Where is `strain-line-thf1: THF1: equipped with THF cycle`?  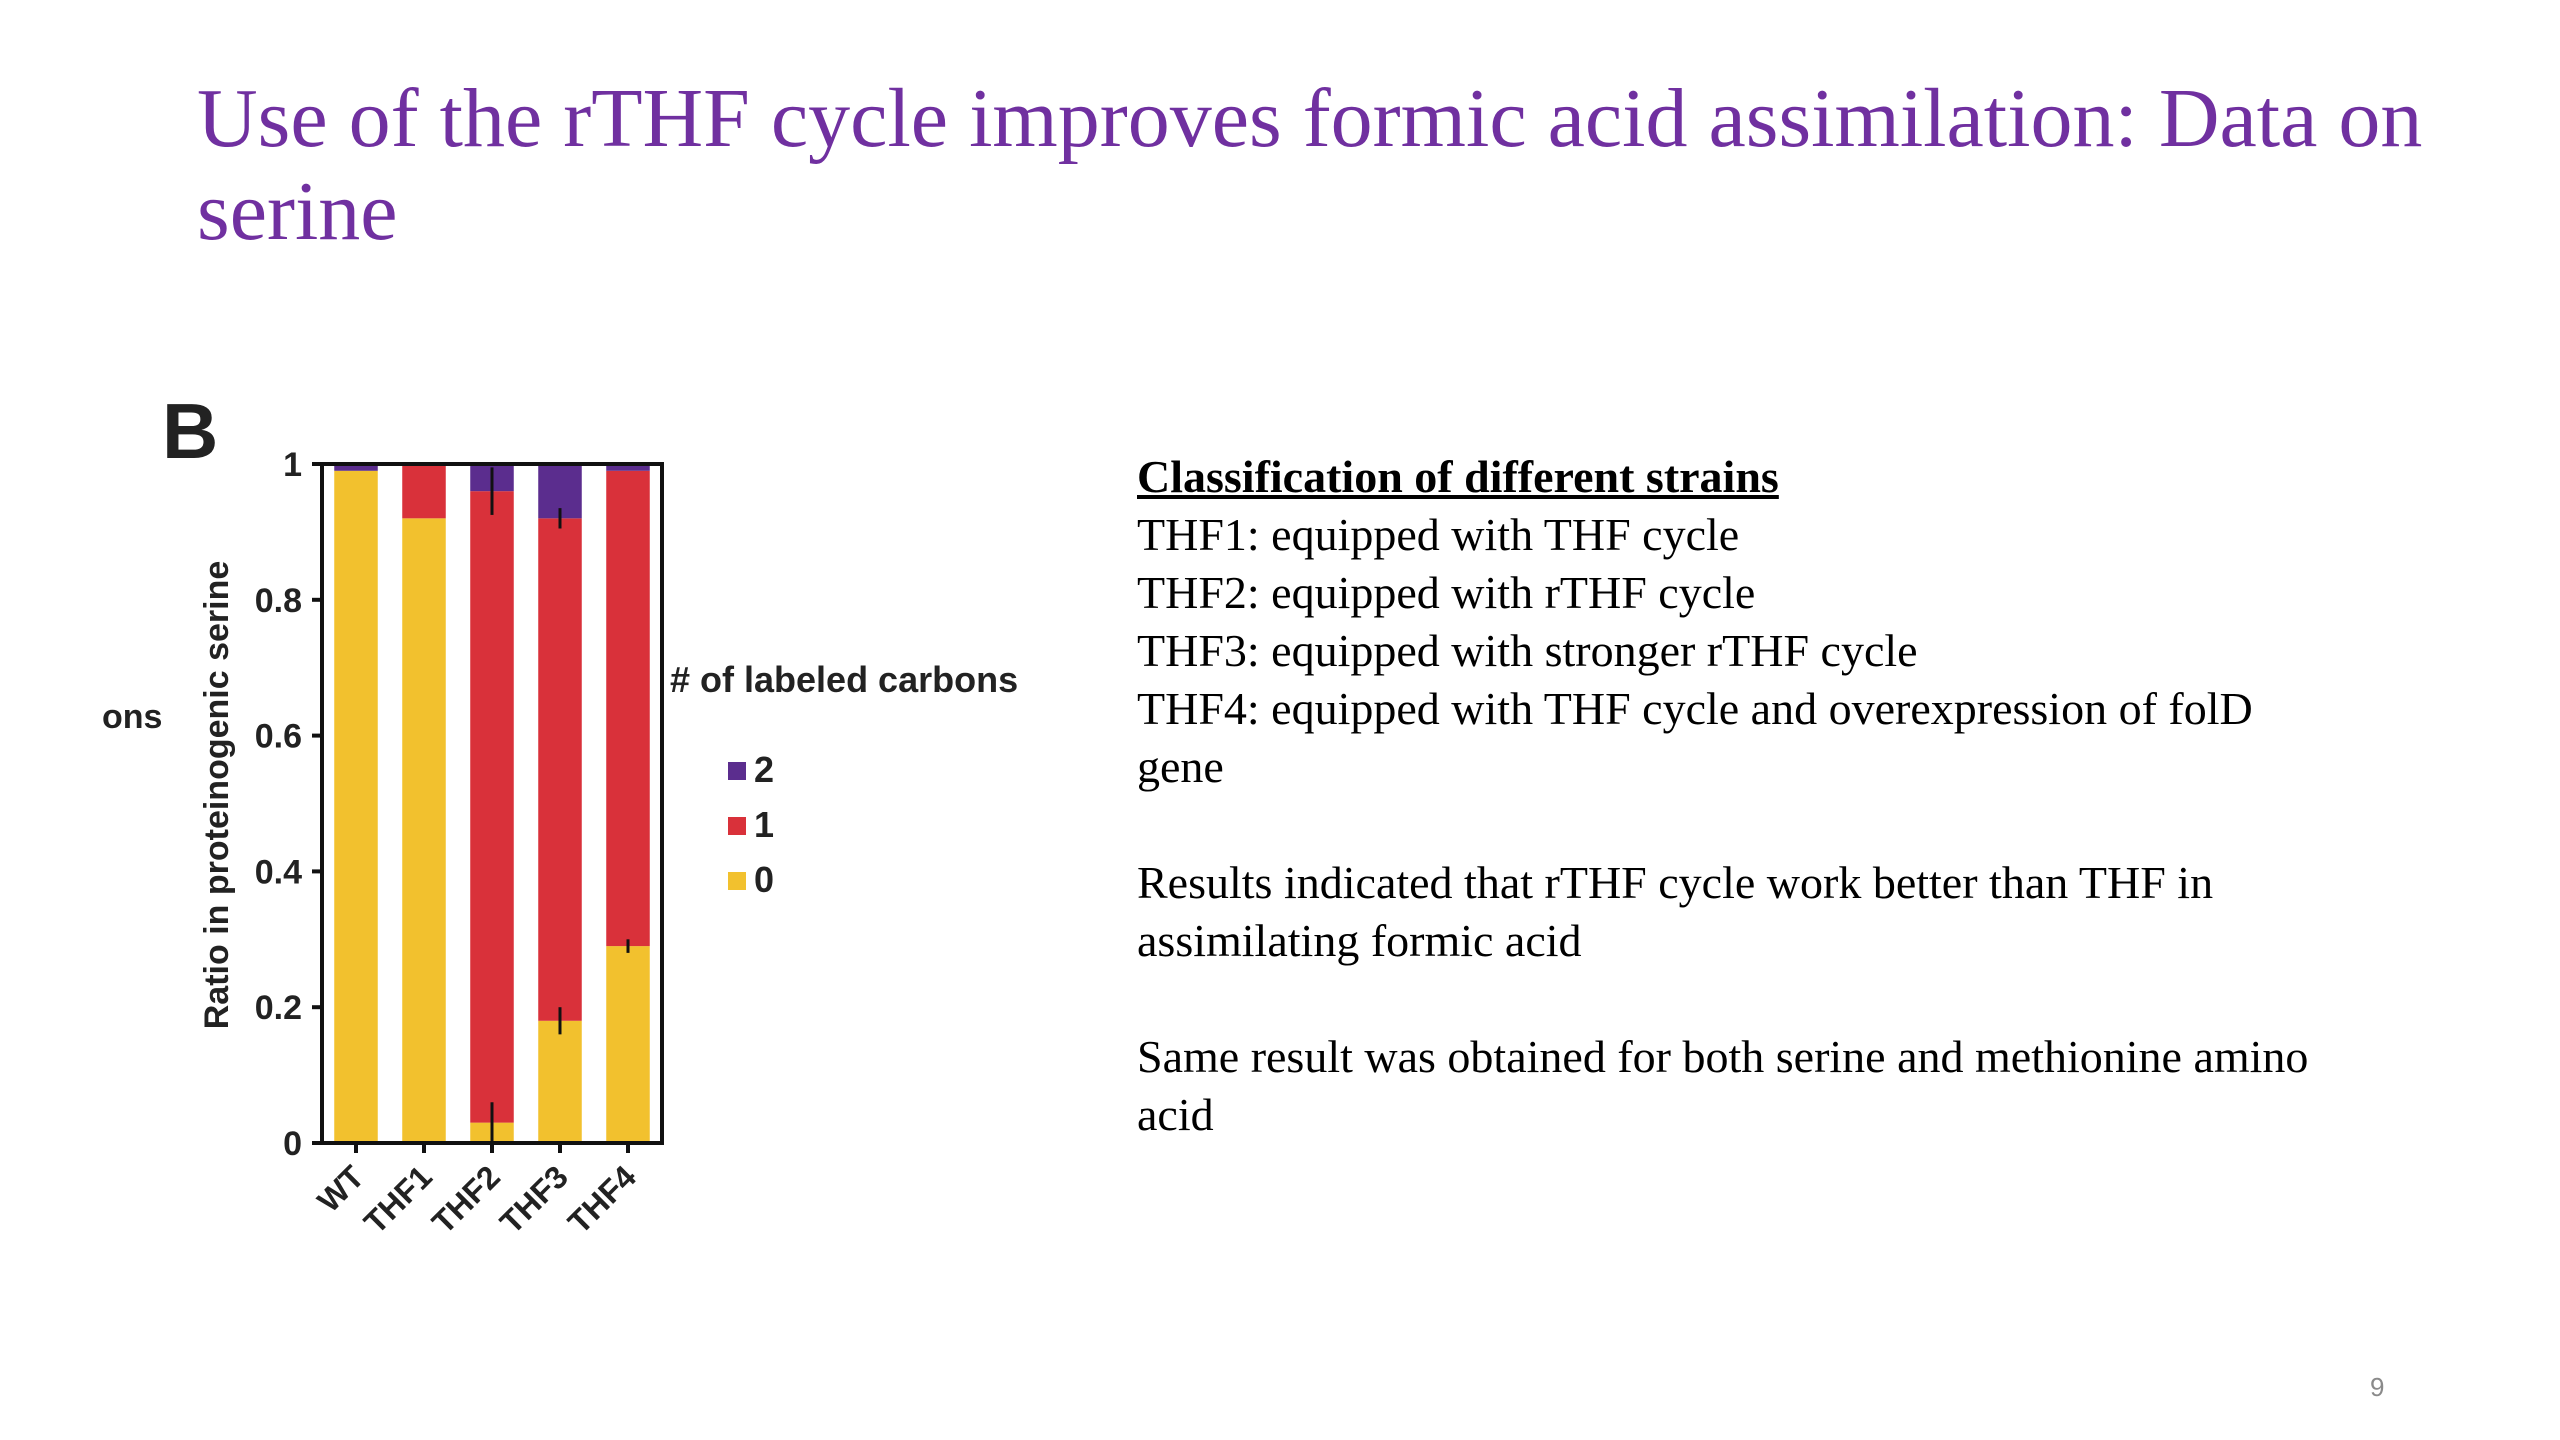
strain-line-thf1: THF1: equipped with THF cycle is located at coordinates (1438, 534).